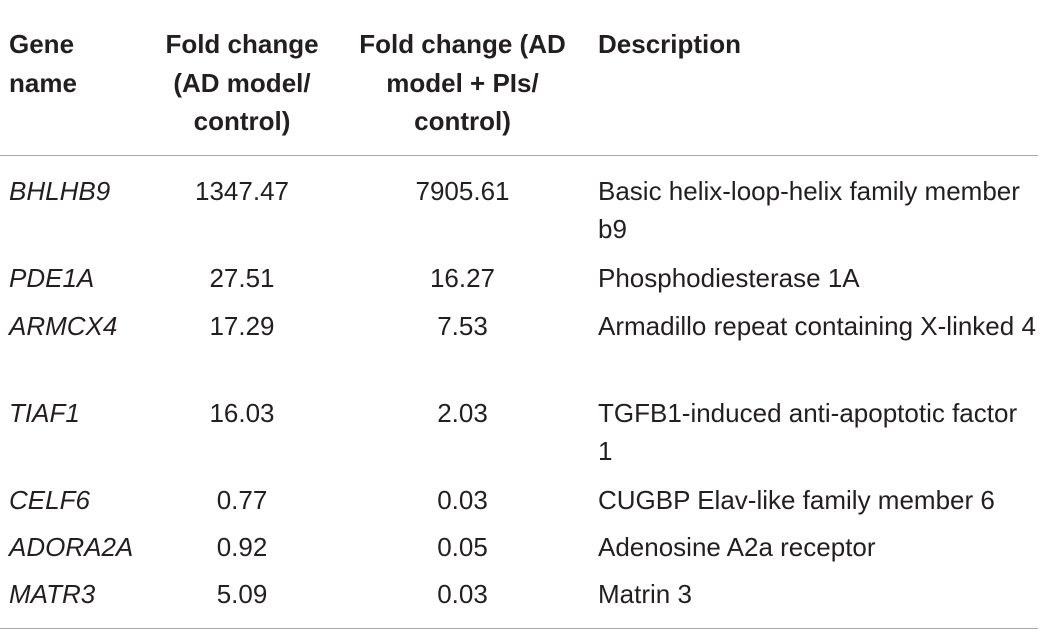 This screenshot has width=1042, height=635. I want to click on bottom-rule, so click(519, 628).